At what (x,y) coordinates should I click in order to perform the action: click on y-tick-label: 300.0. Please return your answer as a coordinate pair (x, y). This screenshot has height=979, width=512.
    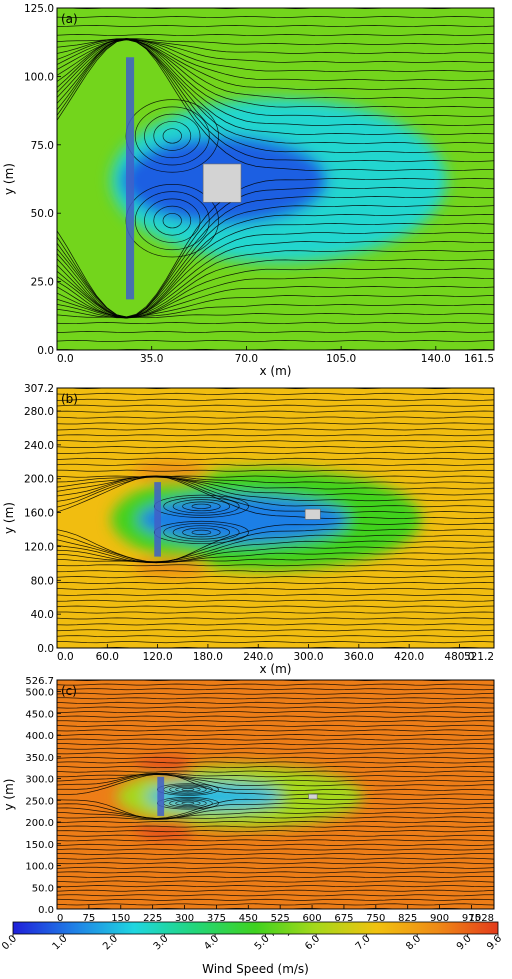
    Looking at the image, I should click on (39, 780).